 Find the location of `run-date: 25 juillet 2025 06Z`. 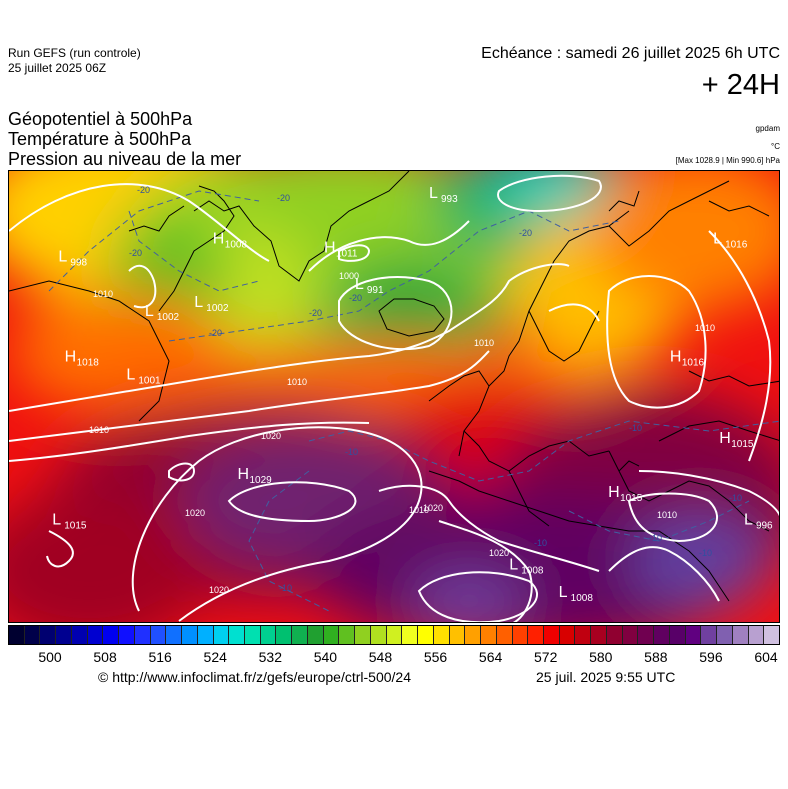

run-date: 25 juillet 2025 06Z is located at coordinates (57, 68).